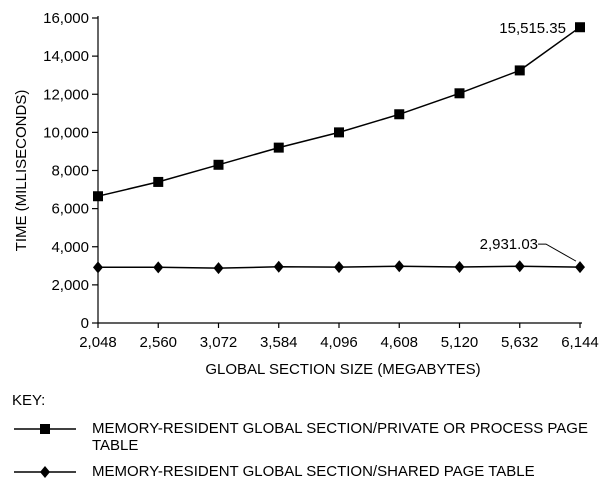 The image size is (603, 504). What do you see at coordinates (98, 342) in the screenshot?
I see `x-tick-label: 2,048` at bounding box center [98, 342].